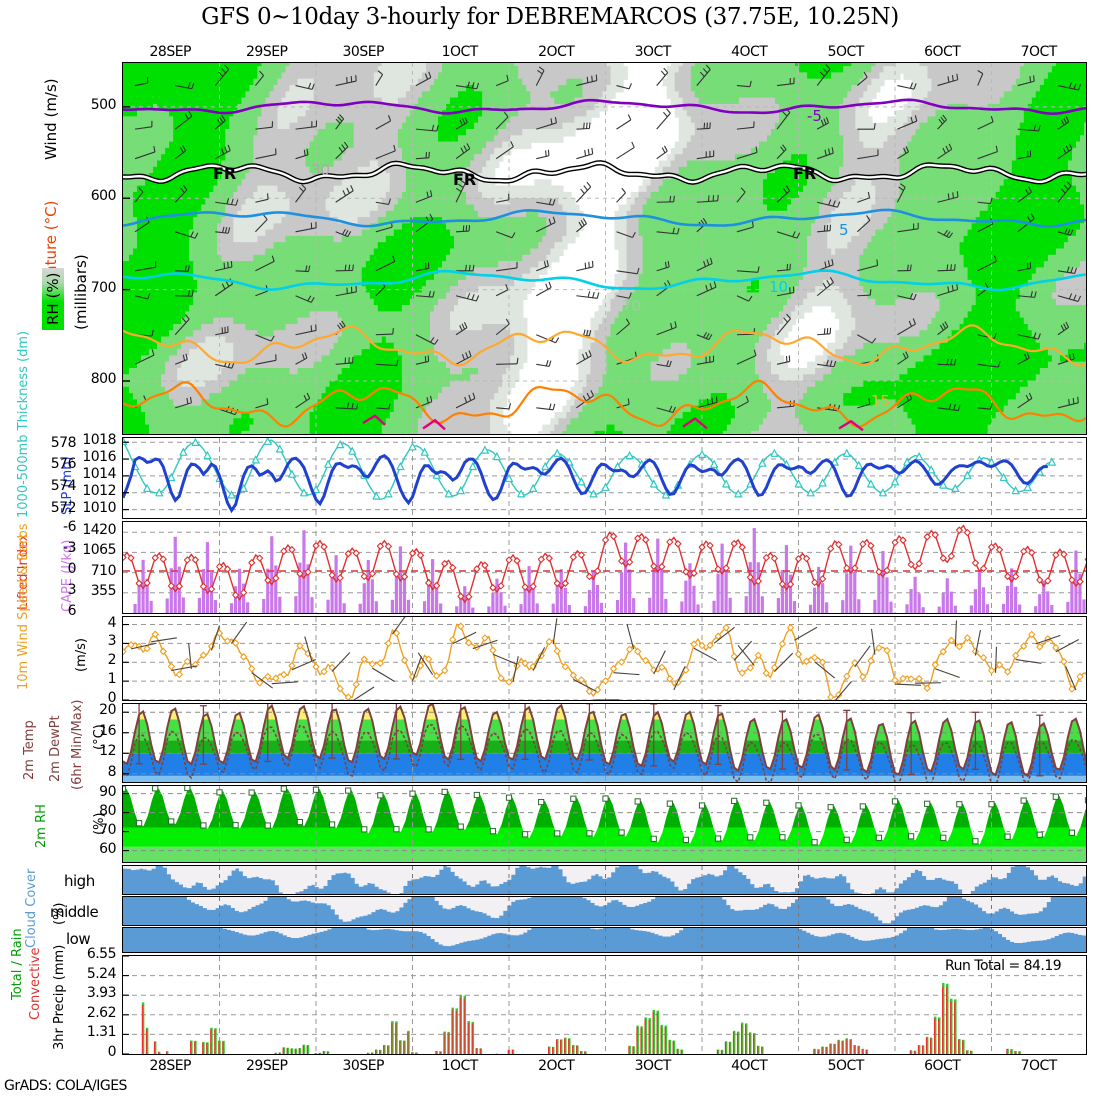 Image resolution: width=1100 pixels, height=1100 pixels. Describe the element at coordinates (23, 424) in the screenshot. I see `axis-label-thickness: 1000-500mb Thickness (dm)` at that location.